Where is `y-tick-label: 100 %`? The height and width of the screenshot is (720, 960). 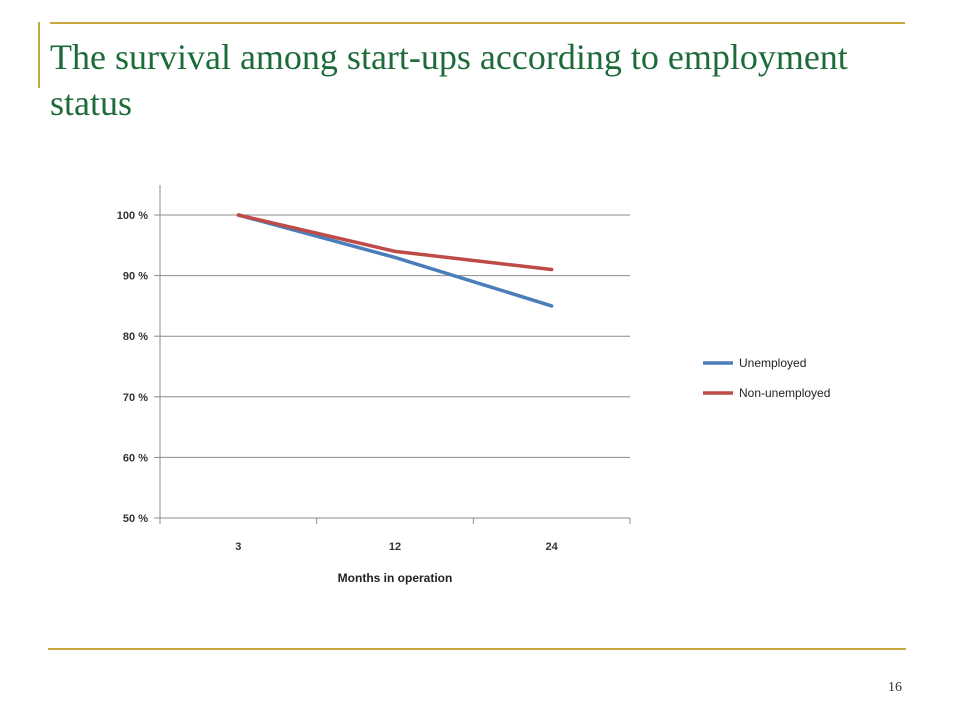 y-tick-label: 100 % is located at coordinates (132, 216).